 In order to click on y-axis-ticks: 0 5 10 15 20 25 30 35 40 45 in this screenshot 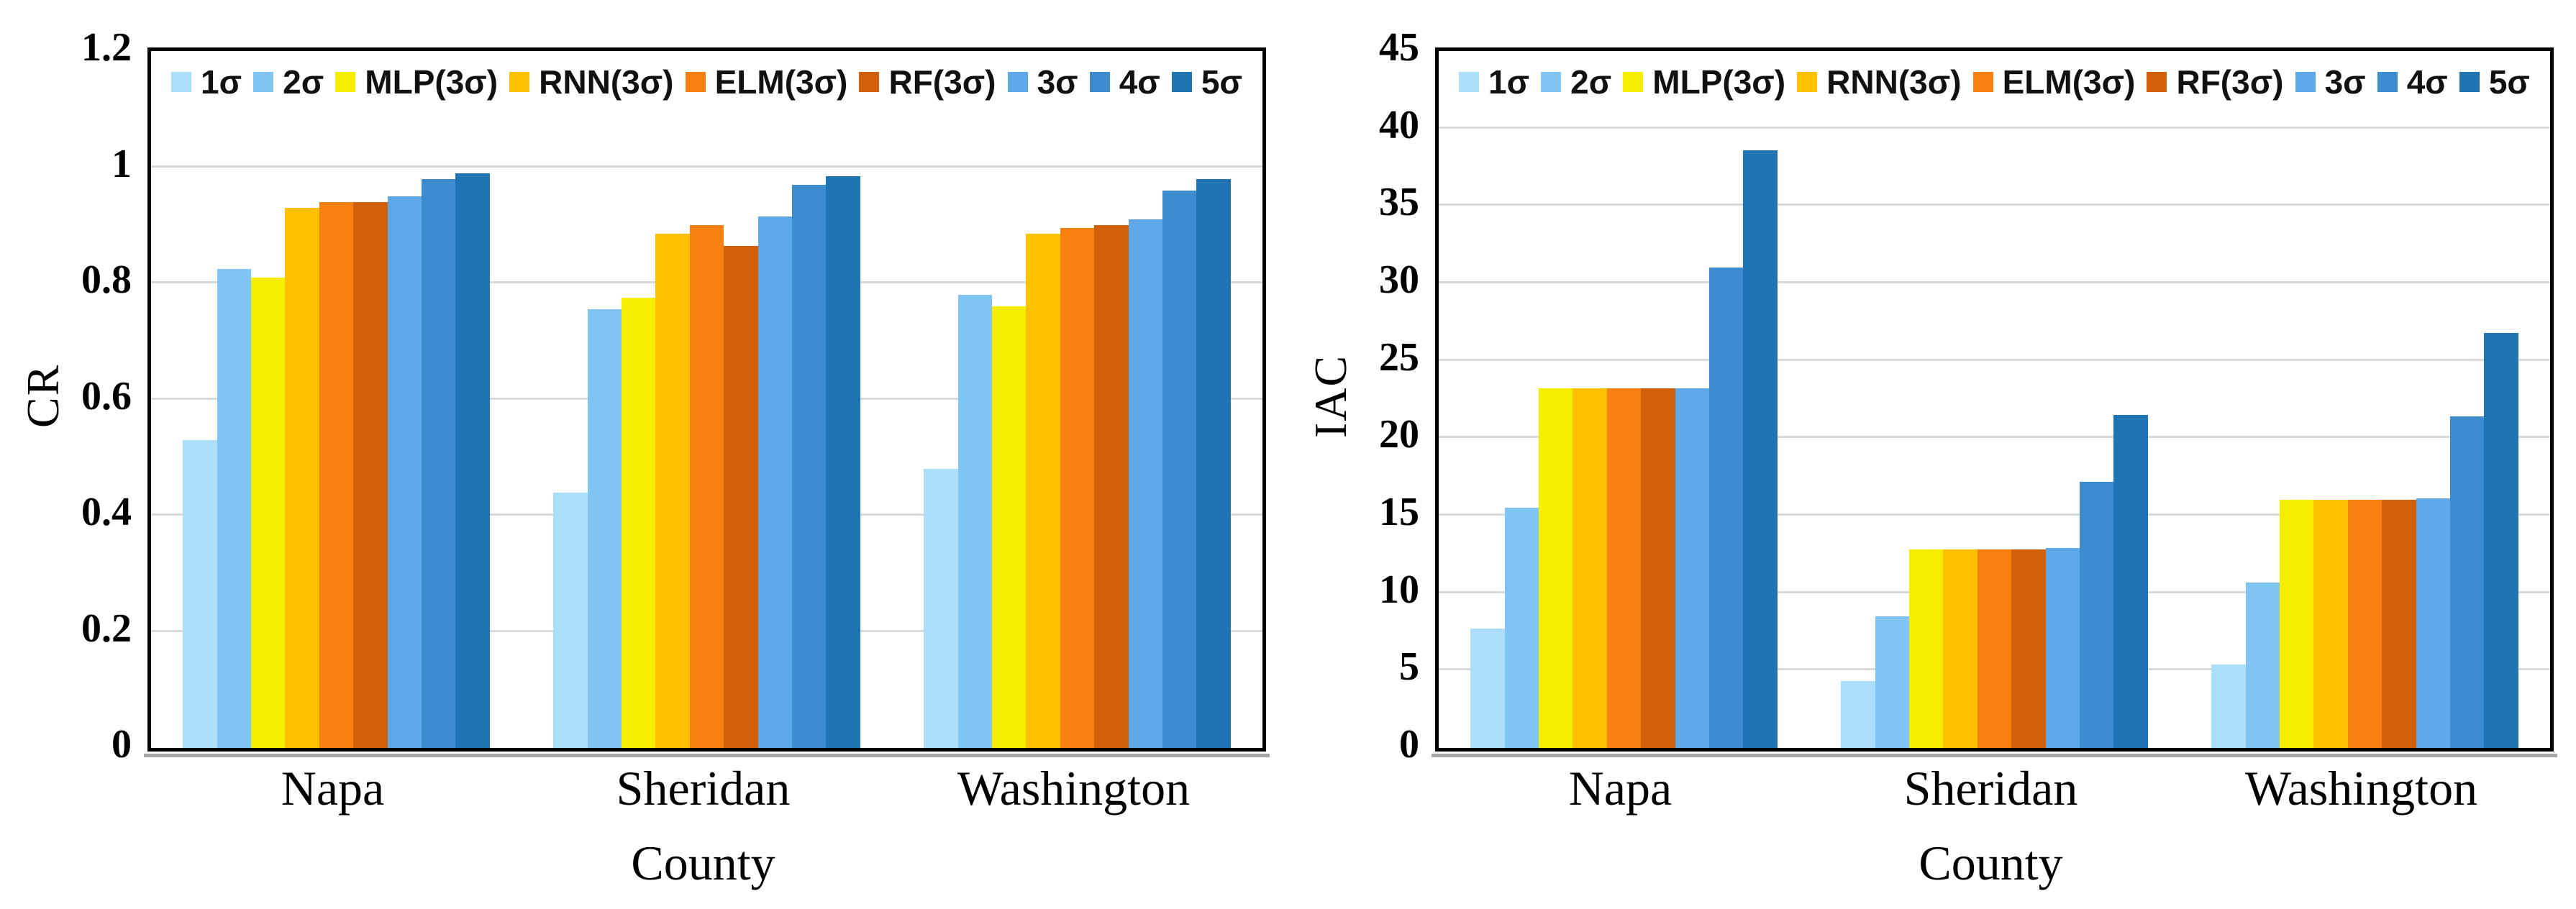, I will do `click(1353, 395)`.